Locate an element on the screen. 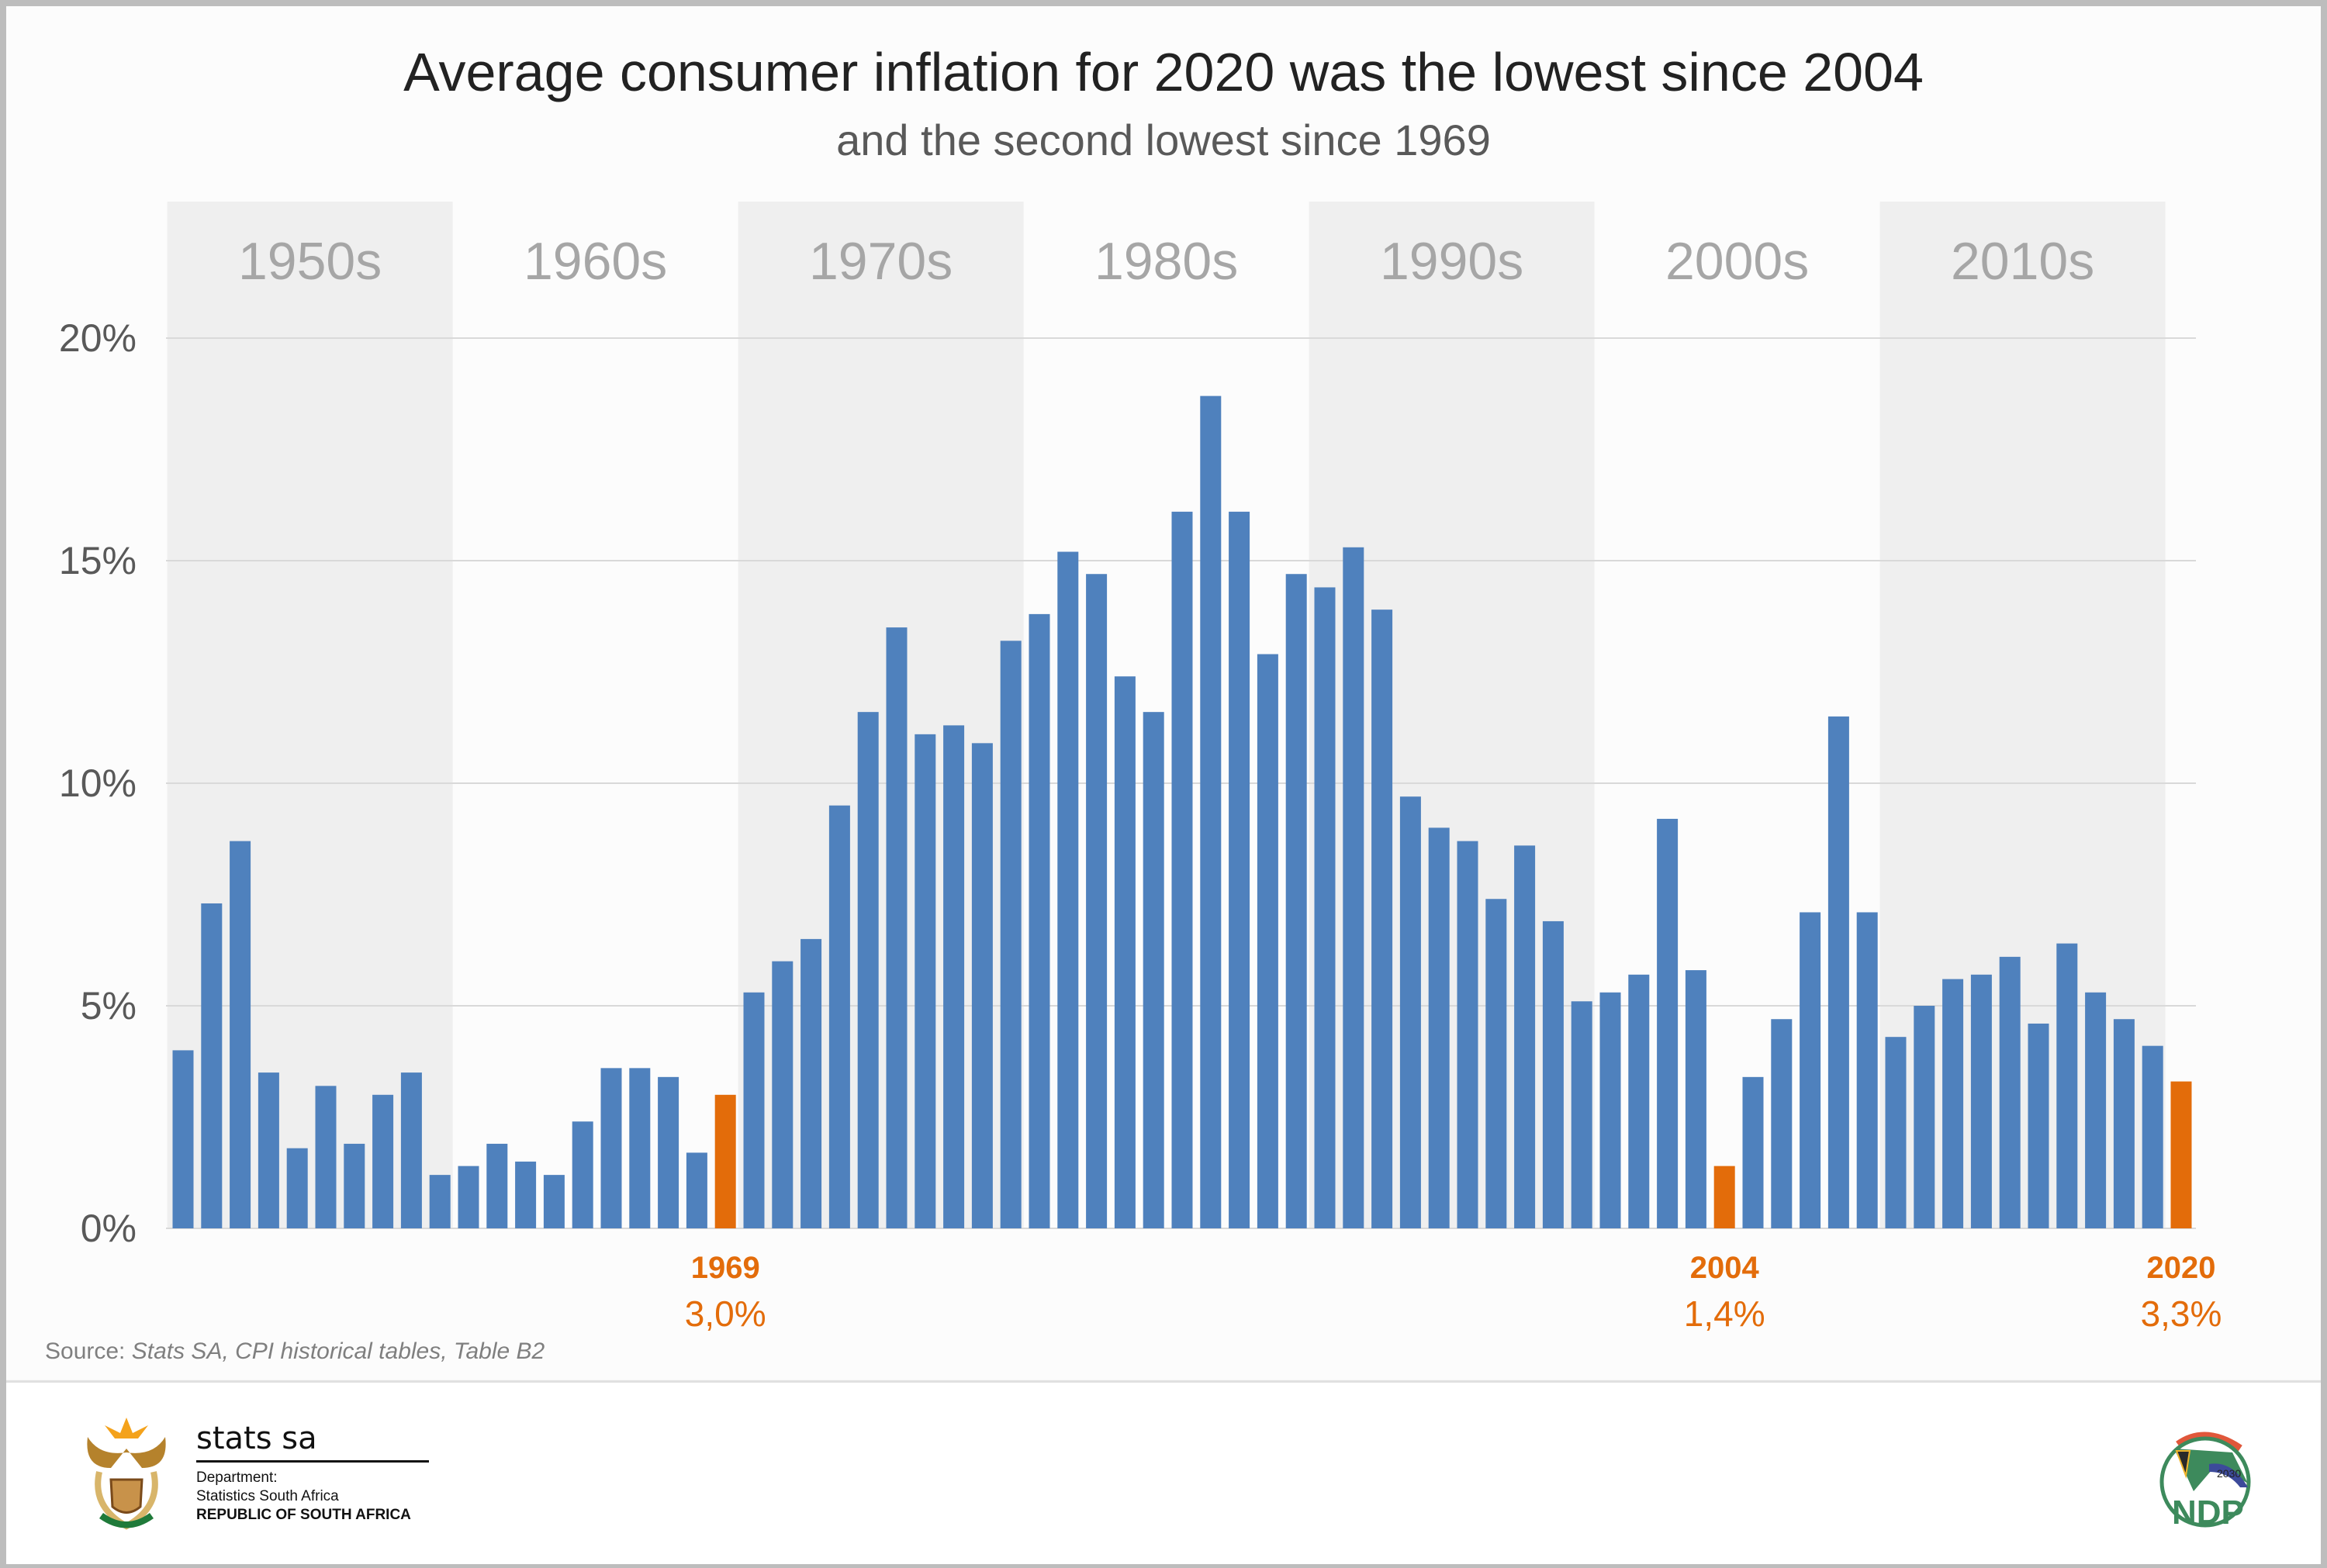 The width and height of the screenshot is (2327, 1568). decade-label: 1980s is located at coordinates (1166, 261).